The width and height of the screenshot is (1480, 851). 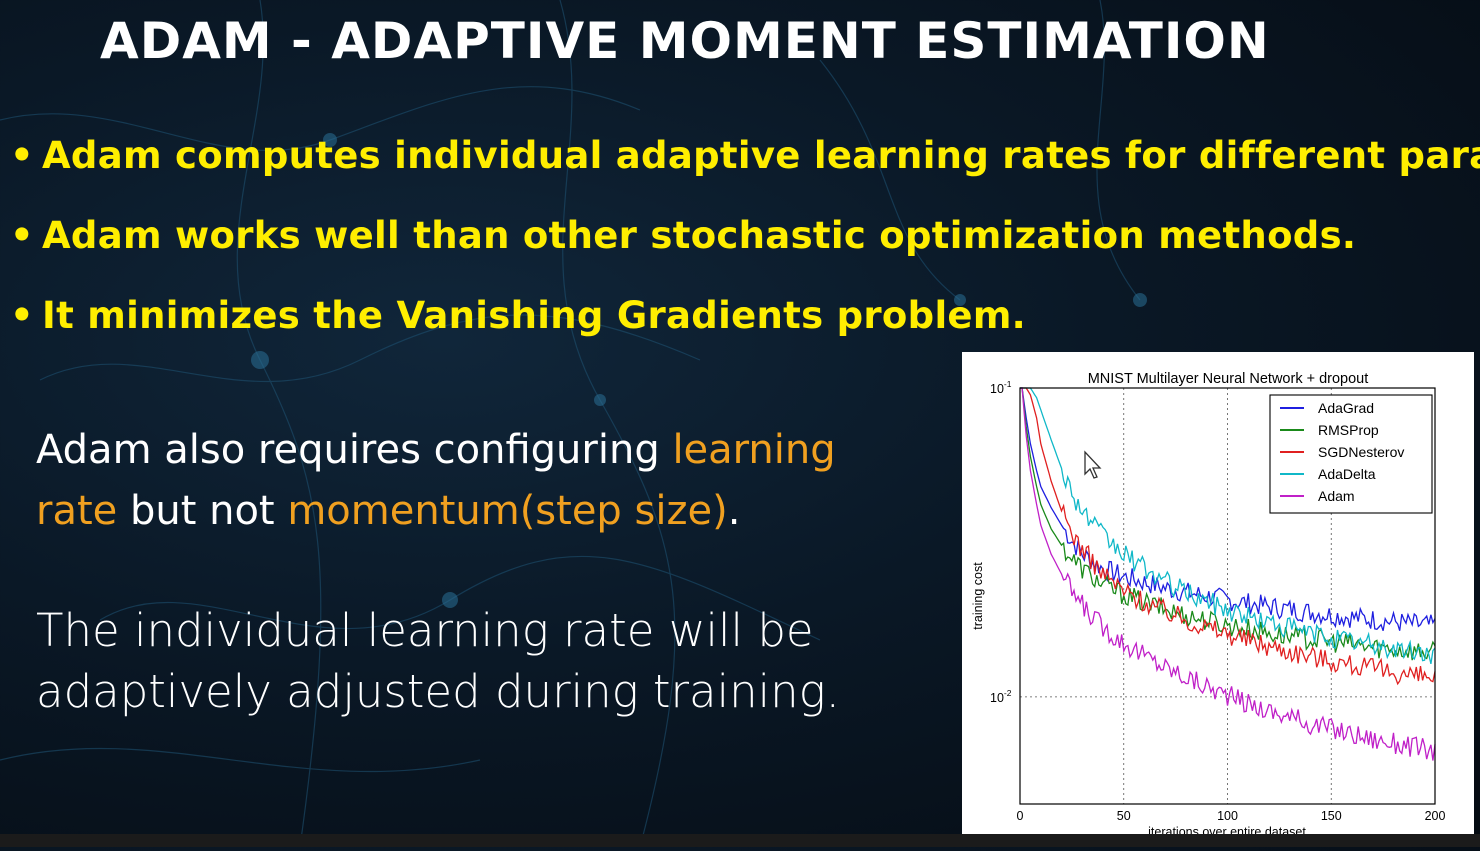 I want to click on mouse-cursor-icon, so click(x=1093, y=464).